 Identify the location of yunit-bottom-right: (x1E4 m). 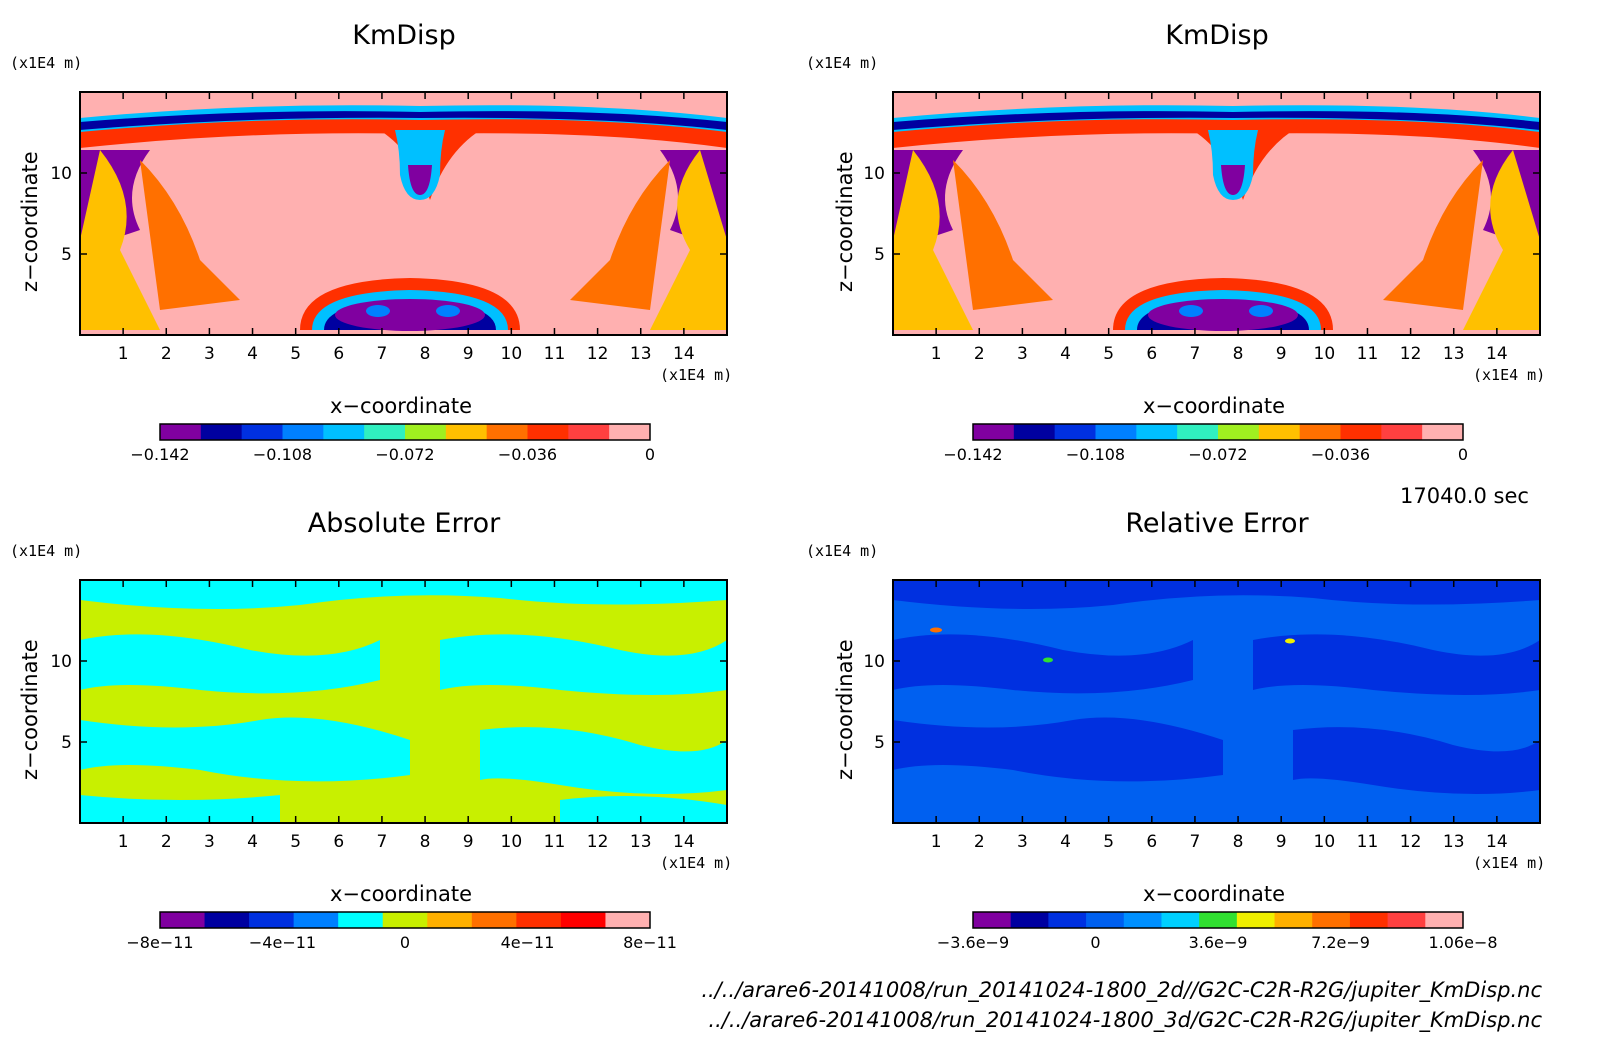
(842, 551).